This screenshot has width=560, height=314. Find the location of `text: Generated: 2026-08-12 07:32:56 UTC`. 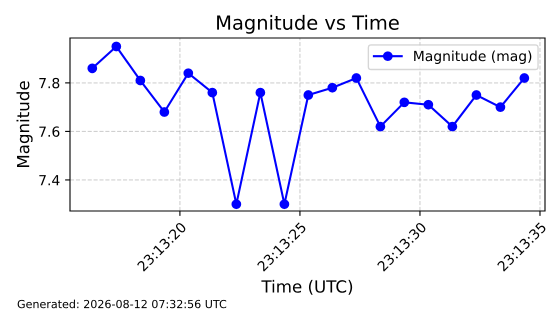

text: Generated: 2026-08-12 07:32:56 UTC is located at coordinates (122, 304).